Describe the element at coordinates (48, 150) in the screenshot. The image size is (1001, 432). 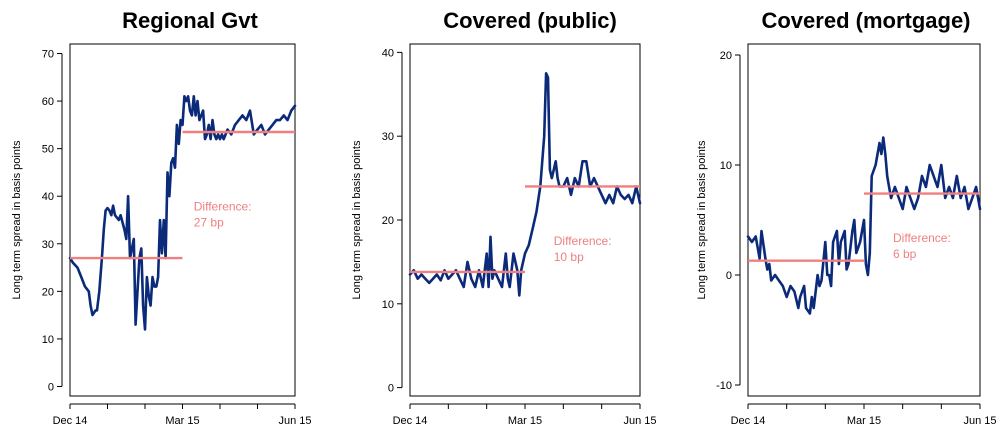
I see `y-tick-label: 50` at that location.